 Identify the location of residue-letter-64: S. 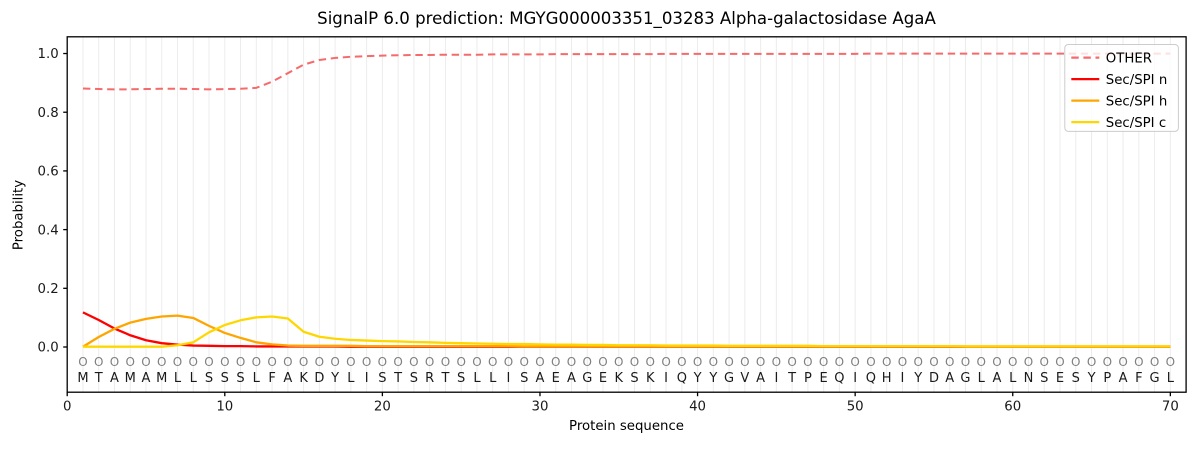
(1076, 378).